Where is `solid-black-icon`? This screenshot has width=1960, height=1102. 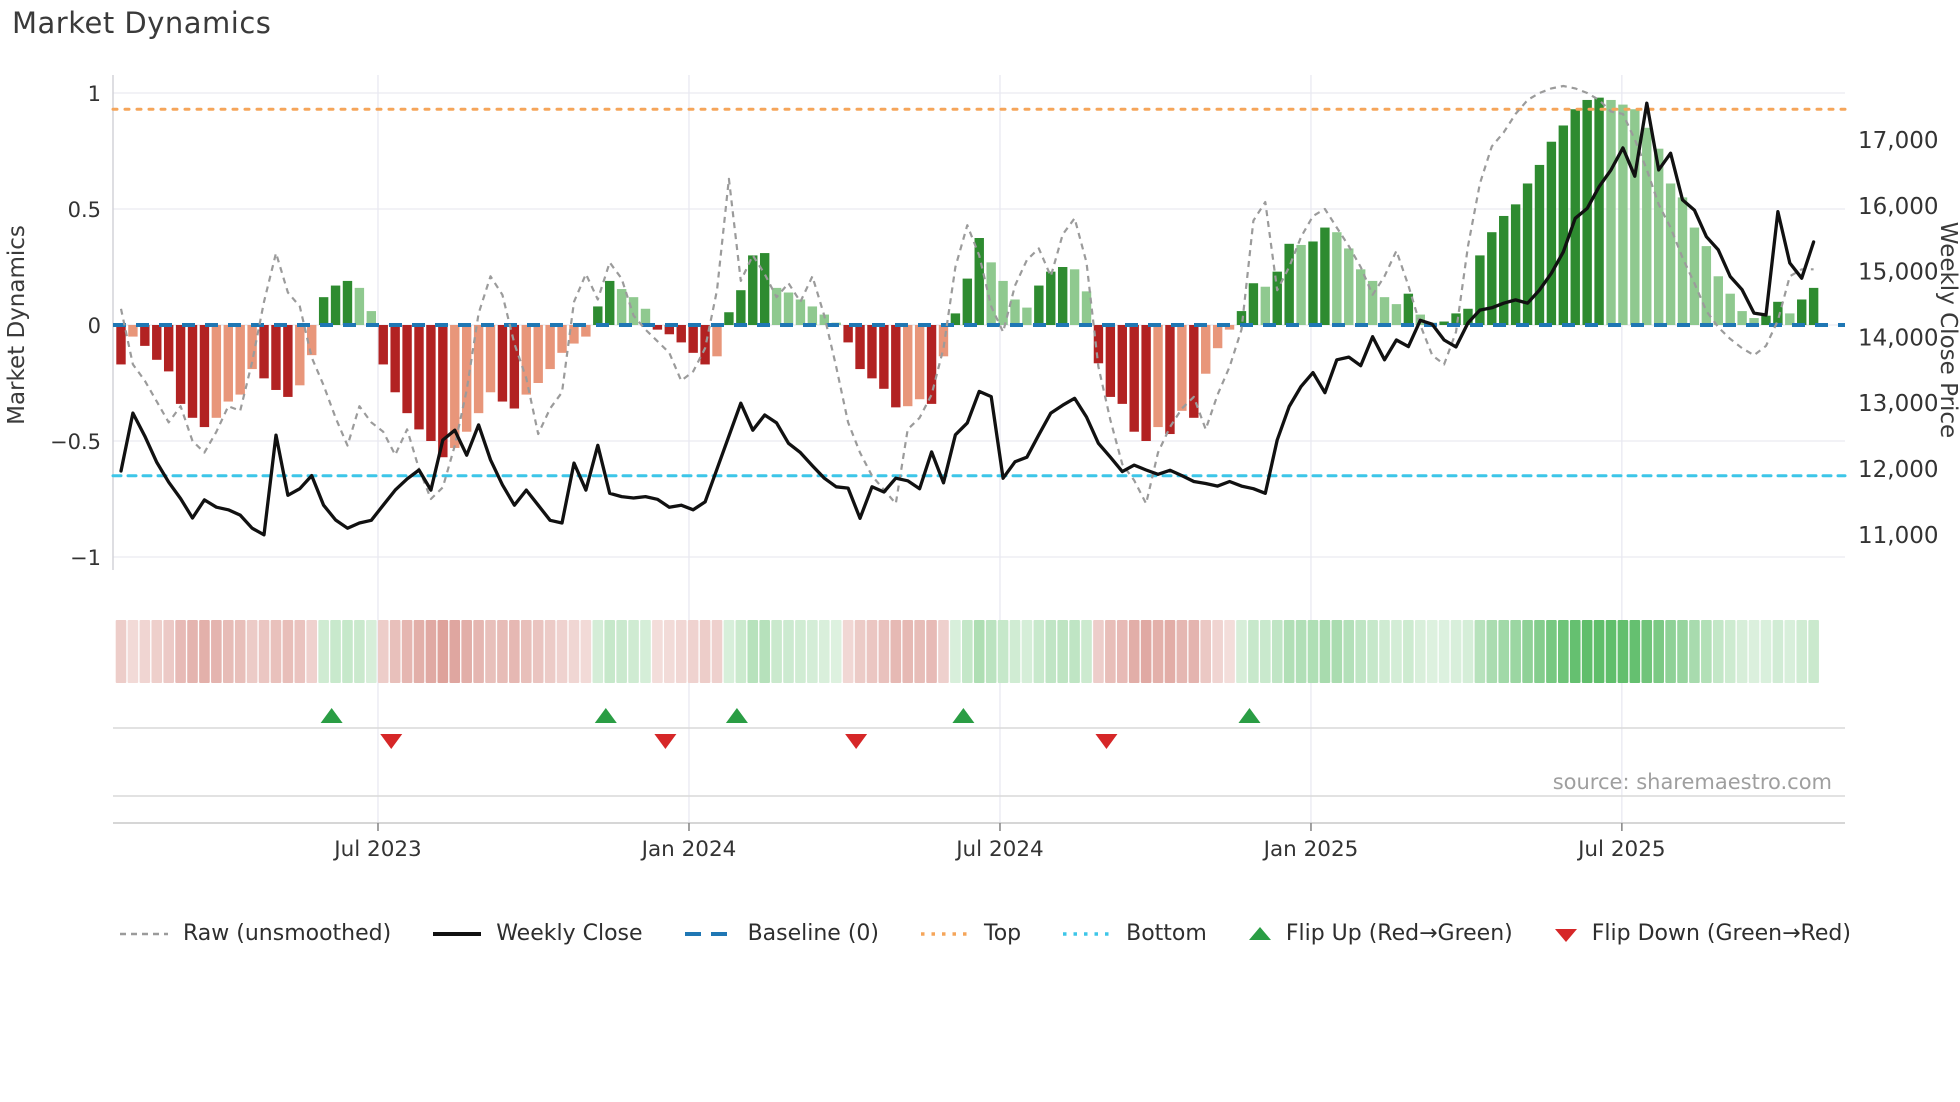
solid-black-icon is located at coordinates (457, 933).